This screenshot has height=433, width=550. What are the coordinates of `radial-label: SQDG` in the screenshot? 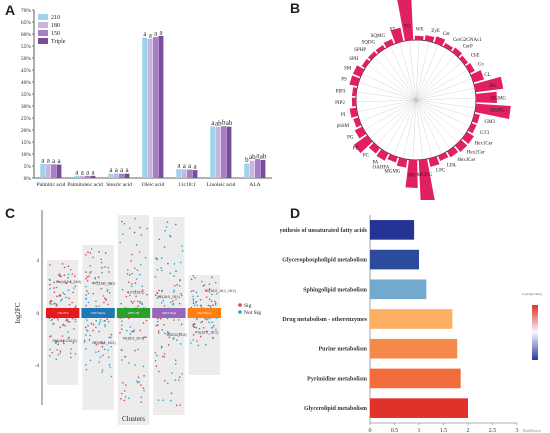 It's located at (369, 42).